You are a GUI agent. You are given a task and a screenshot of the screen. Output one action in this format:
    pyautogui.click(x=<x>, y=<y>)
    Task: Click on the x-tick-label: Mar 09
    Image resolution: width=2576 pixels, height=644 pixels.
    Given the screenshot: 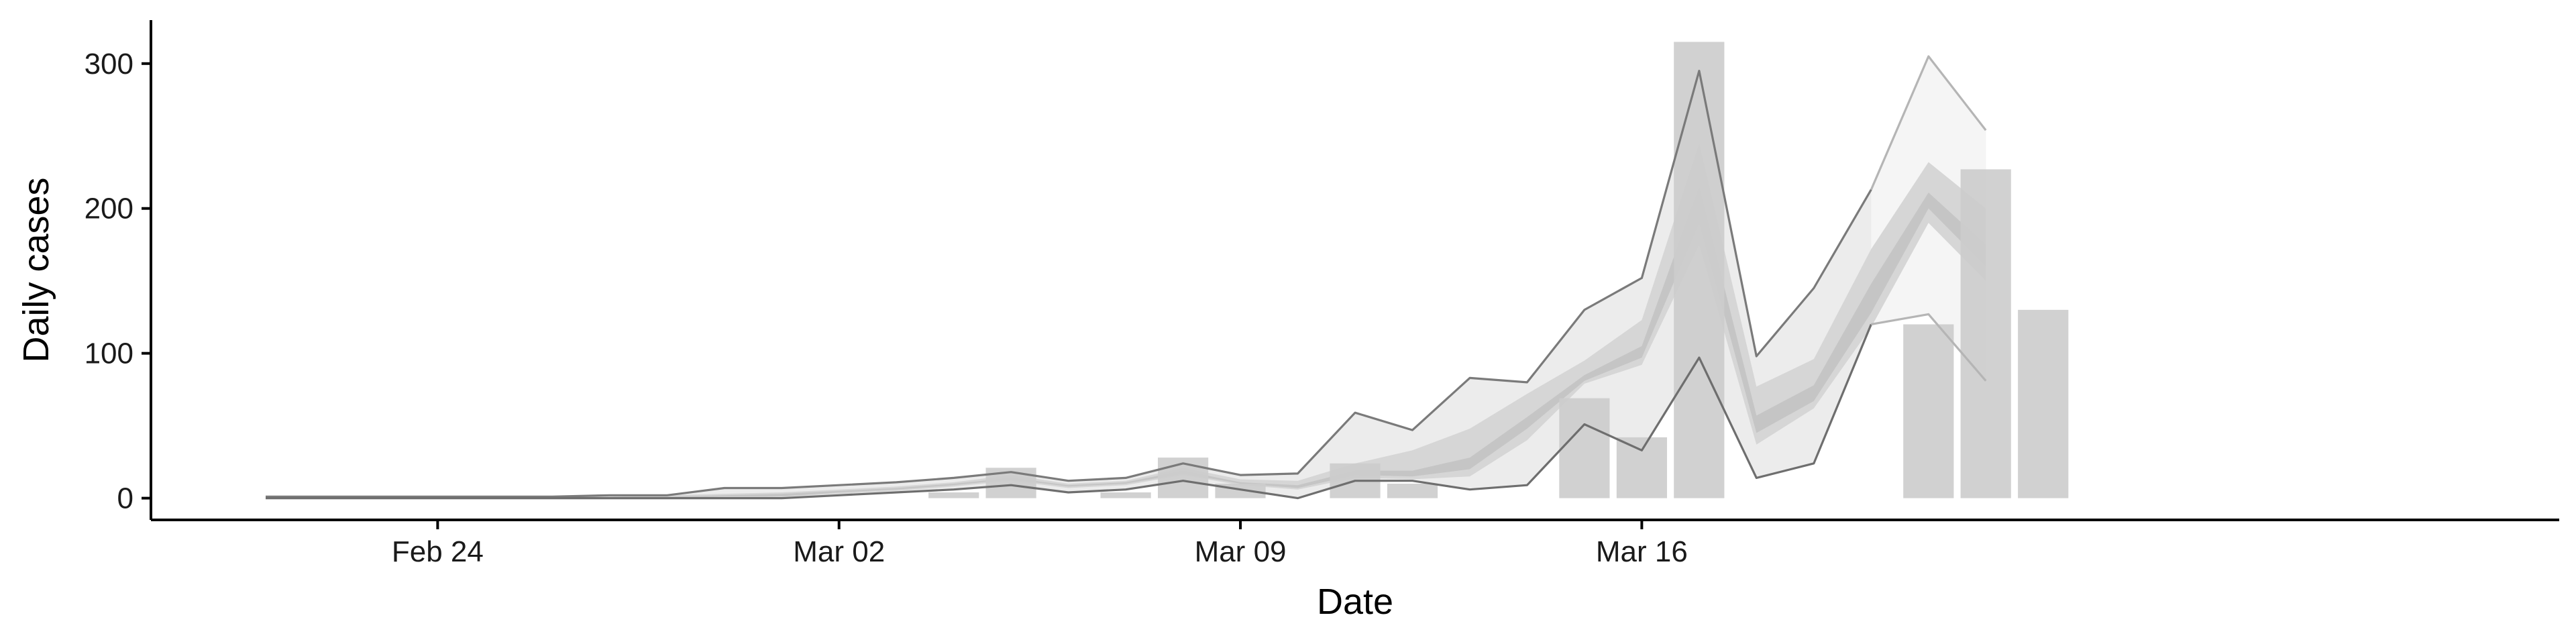 What is the action you would take?
    pyautogui.click(x=1241, y=551)
    